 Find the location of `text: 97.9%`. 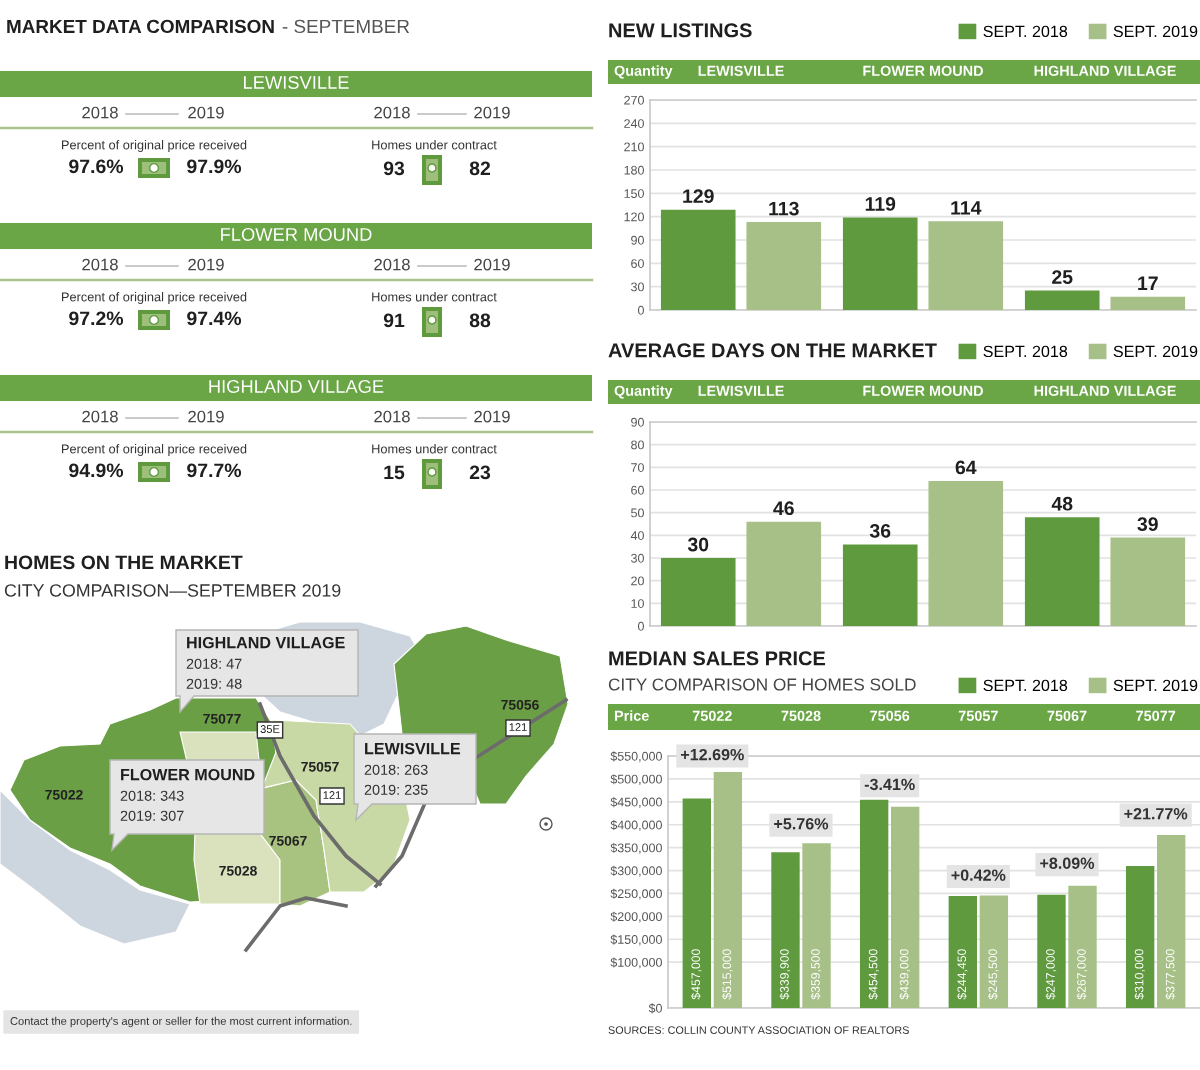

text: 97.9% is located at coordinates (214, 166).